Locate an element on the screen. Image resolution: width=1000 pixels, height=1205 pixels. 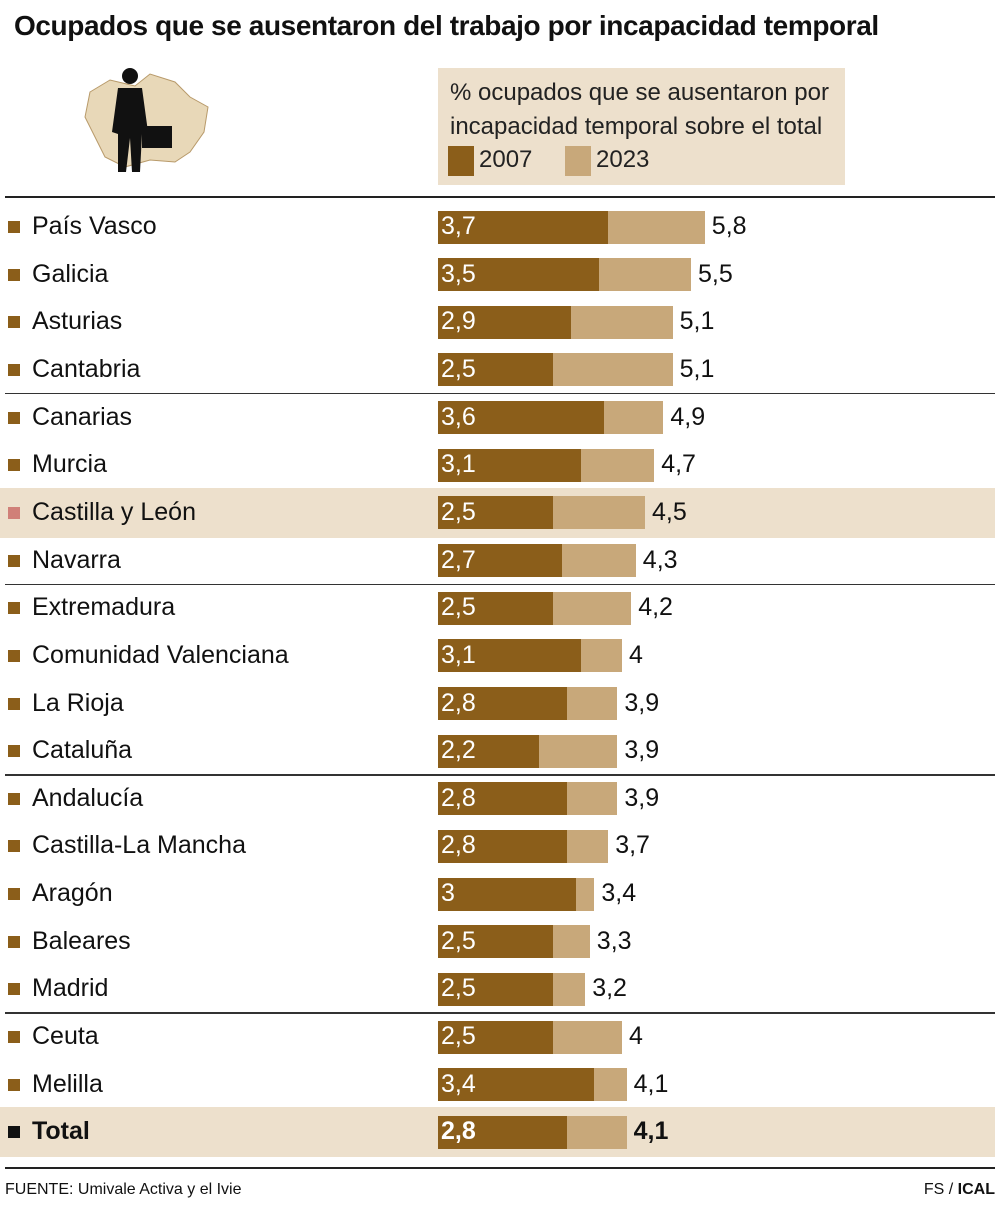
legend-label: 2007 is located at coordinates (506, 159).